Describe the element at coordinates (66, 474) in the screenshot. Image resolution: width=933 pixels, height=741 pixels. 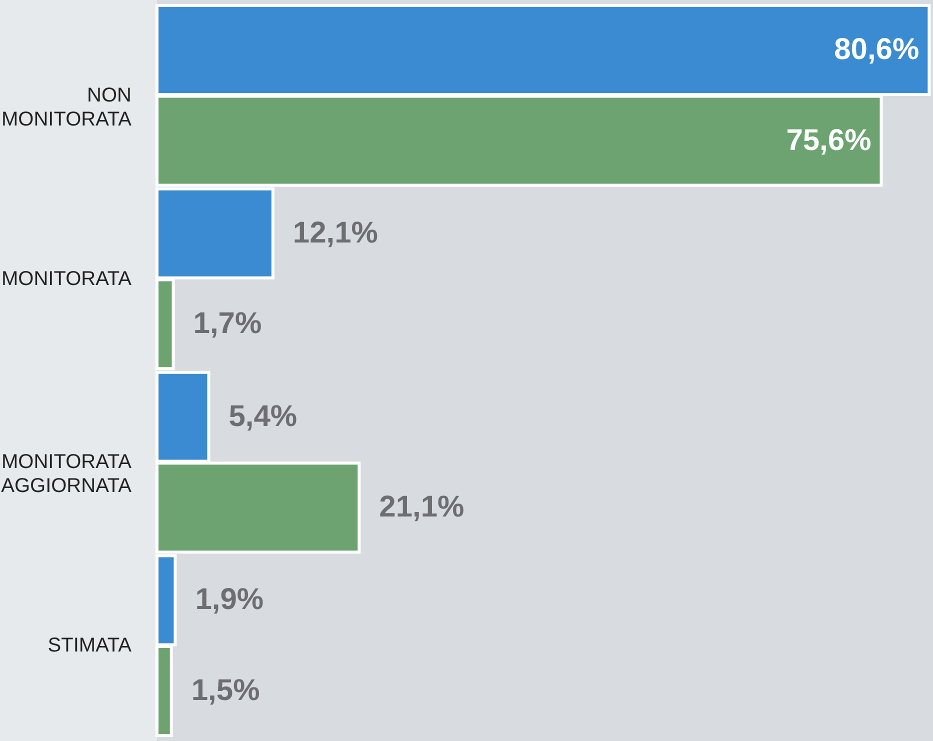
I see `y-tick-label: MONITORATA AGGIORNATA` at that location.